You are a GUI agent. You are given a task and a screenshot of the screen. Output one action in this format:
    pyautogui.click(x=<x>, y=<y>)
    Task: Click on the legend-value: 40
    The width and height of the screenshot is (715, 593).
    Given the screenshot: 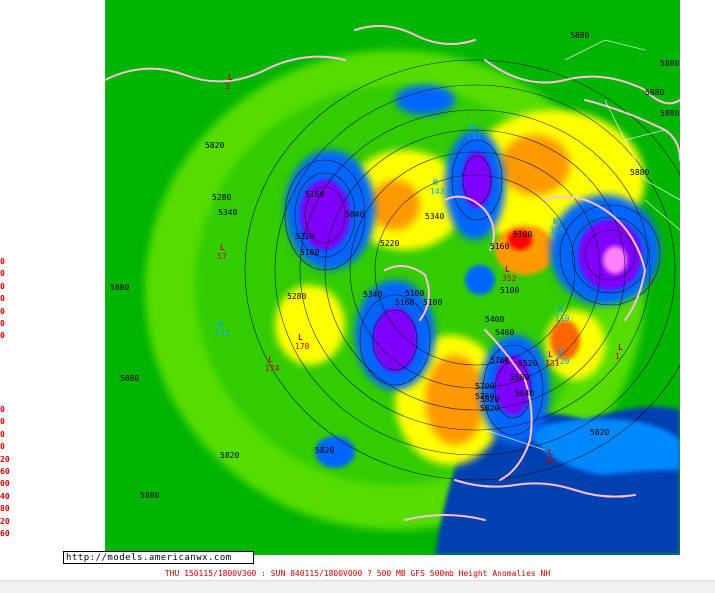 What is the action you would take?
    pyautogui.click(x=5, y=496)
    